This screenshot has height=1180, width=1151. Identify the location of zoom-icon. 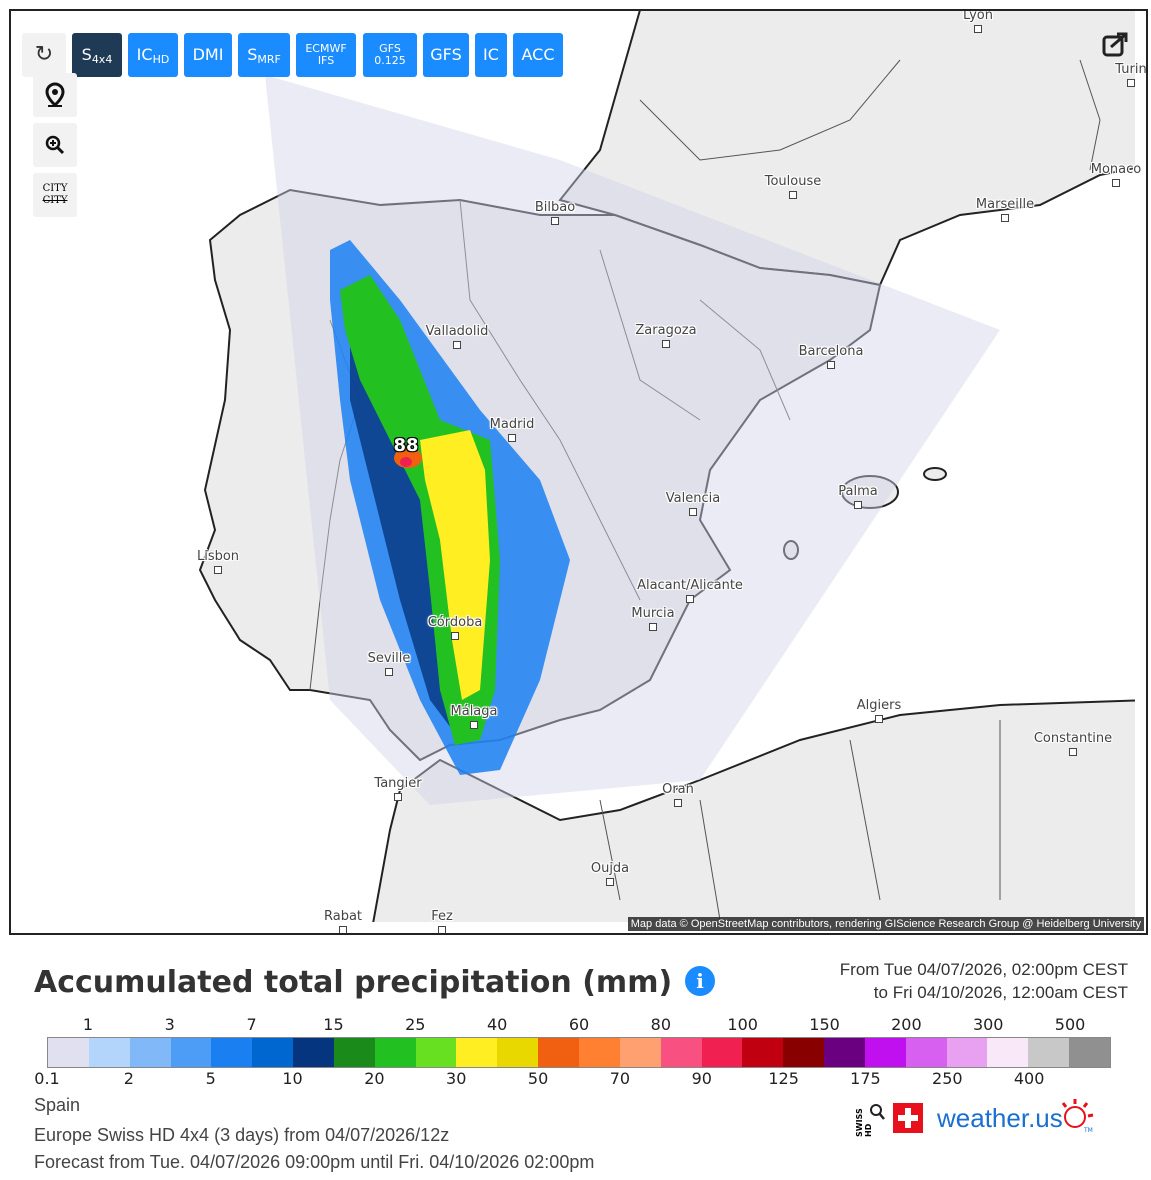
(55, 145).